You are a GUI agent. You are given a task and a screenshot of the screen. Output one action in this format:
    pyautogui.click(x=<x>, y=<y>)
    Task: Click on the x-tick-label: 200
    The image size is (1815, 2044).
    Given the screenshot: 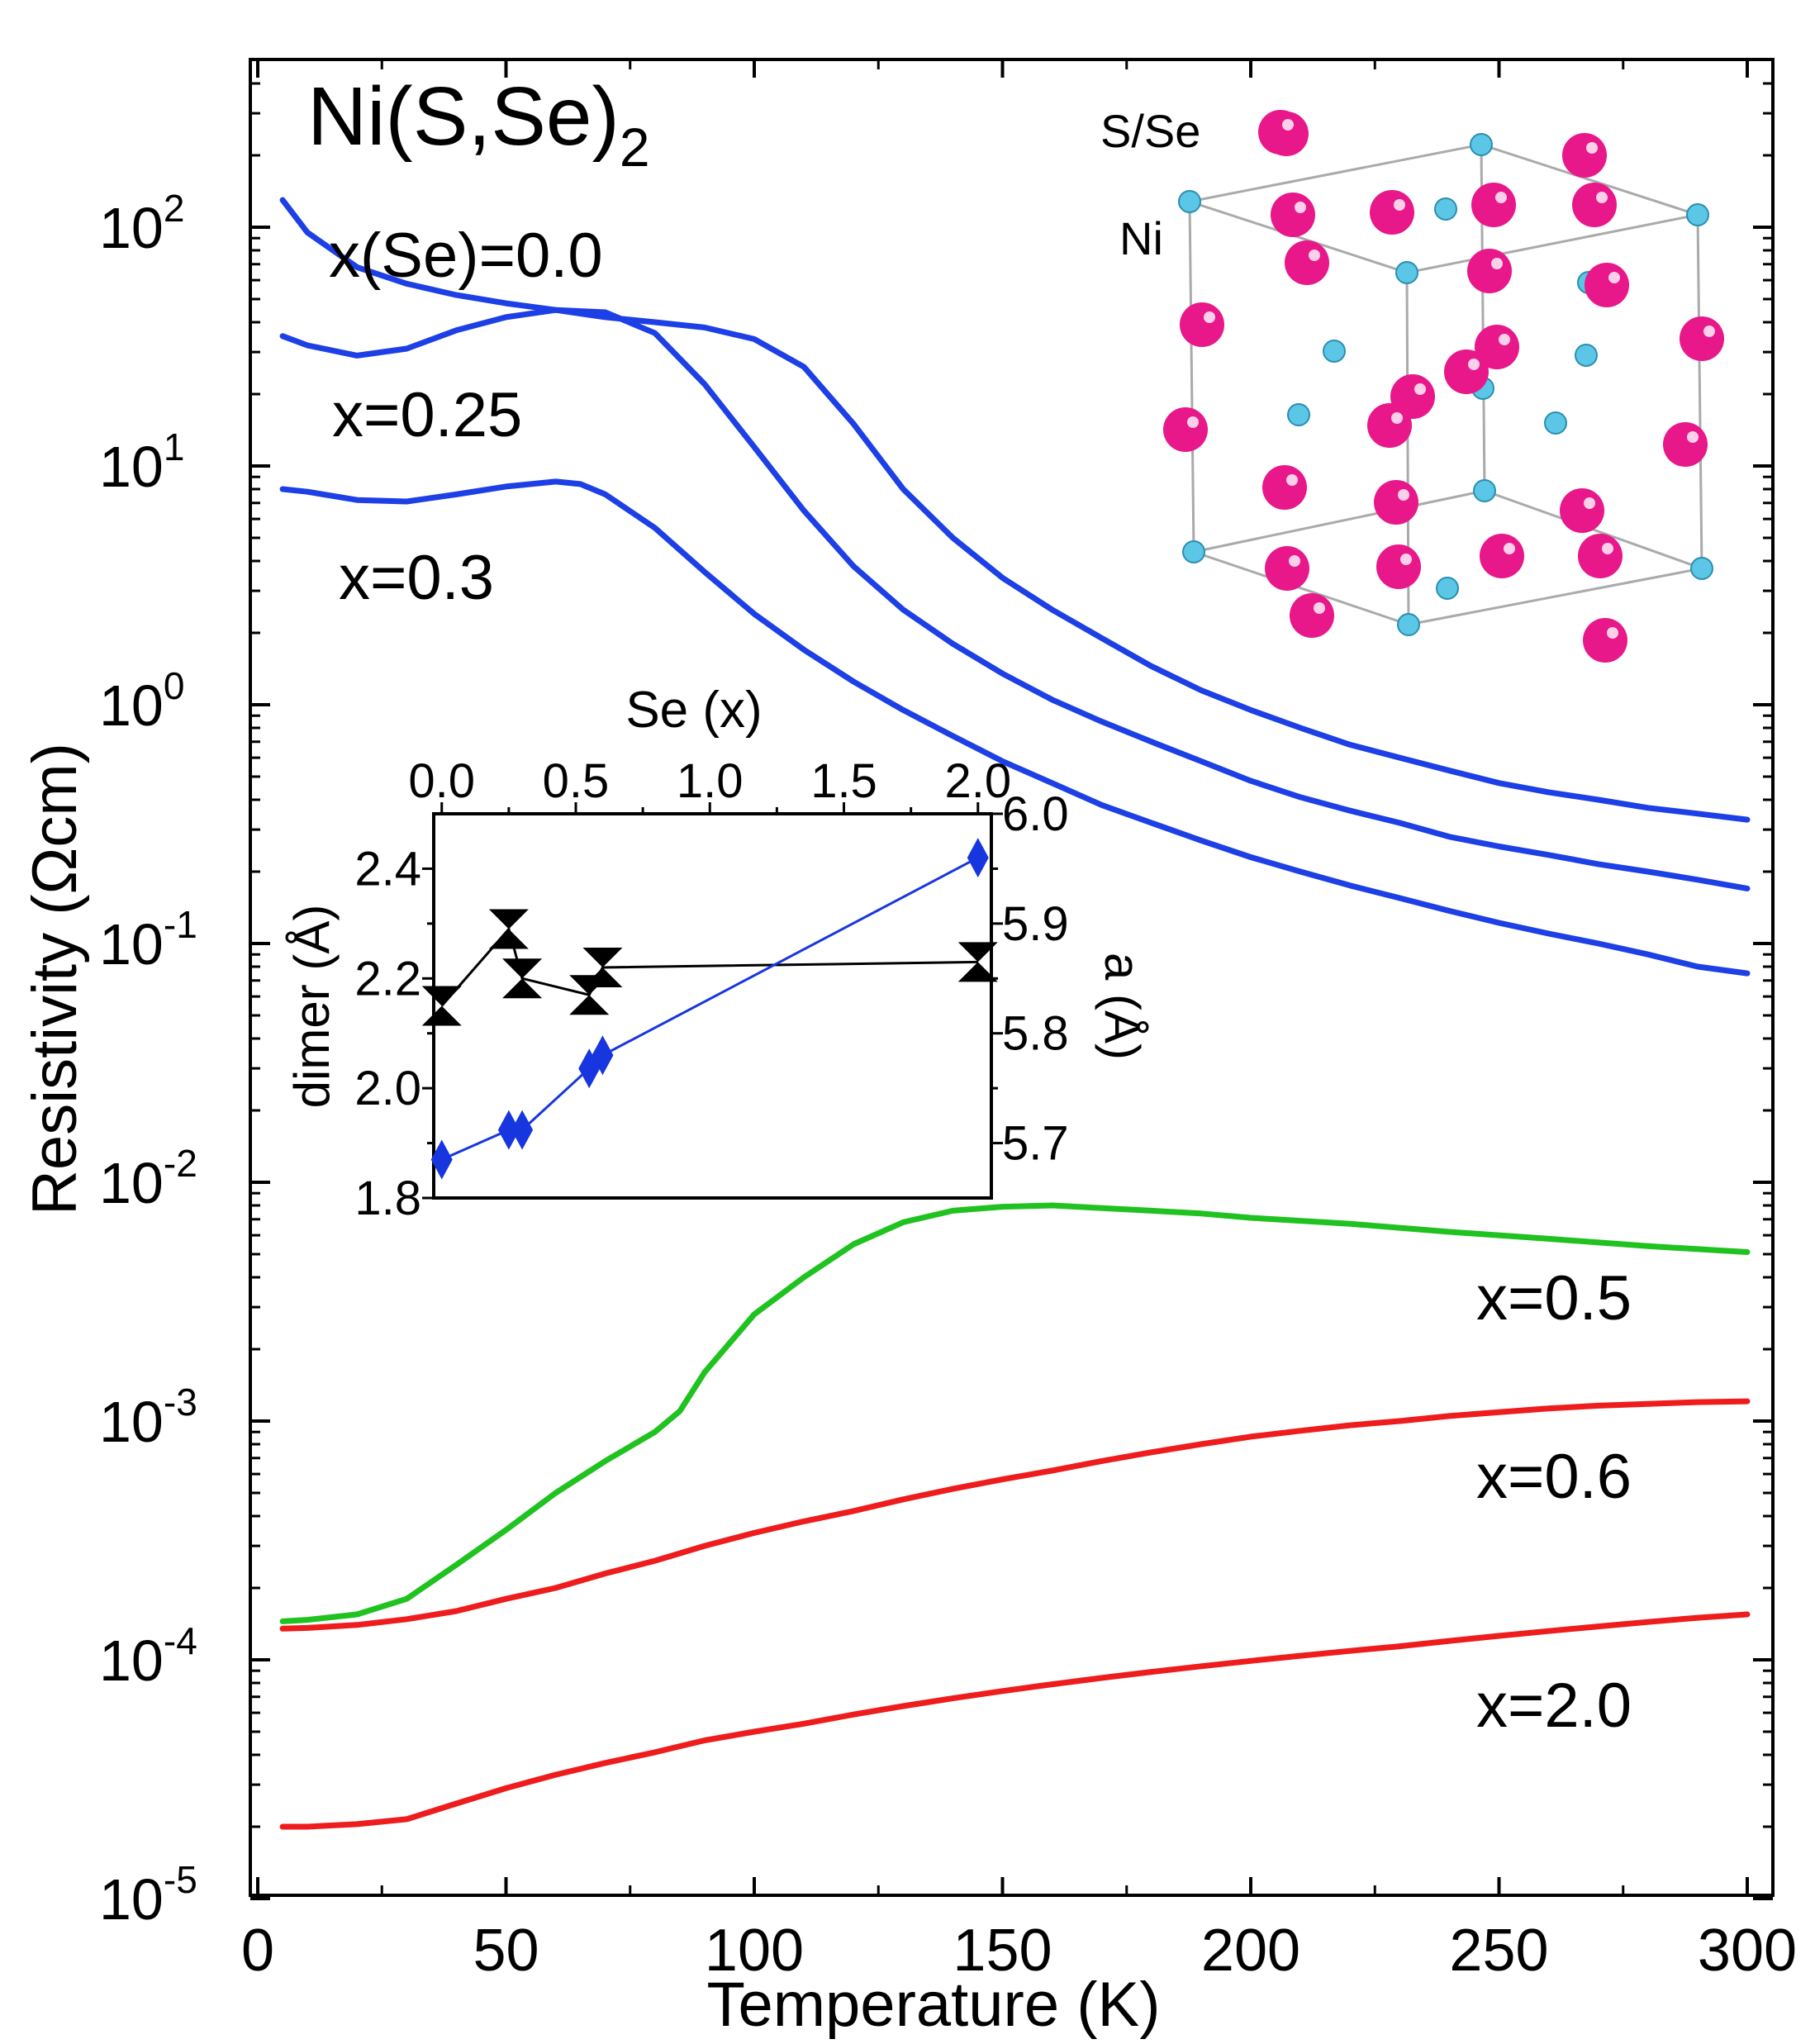 What is the action you would take?
    pyautogui.click(x=1250, y=1951)
    